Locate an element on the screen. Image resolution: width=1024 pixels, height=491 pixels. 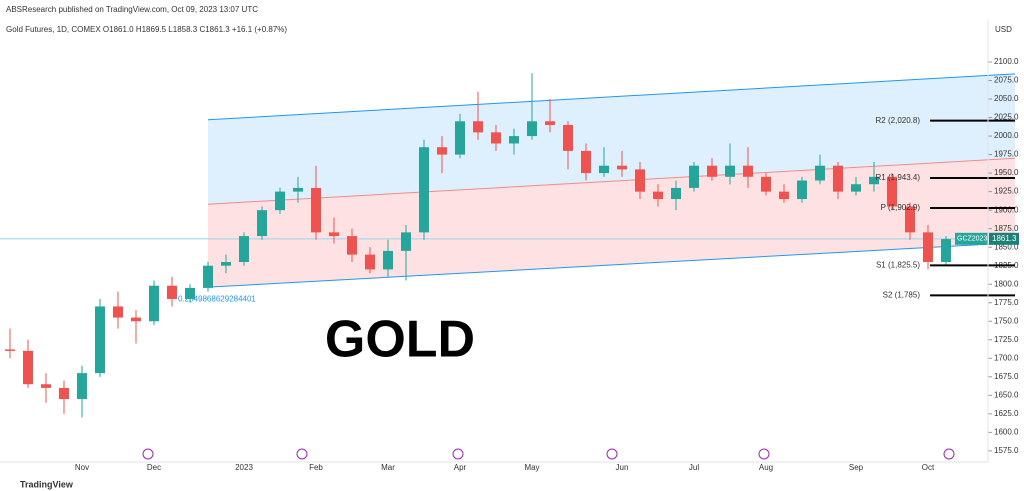
channel-middle is located at coordinates (611, 181).